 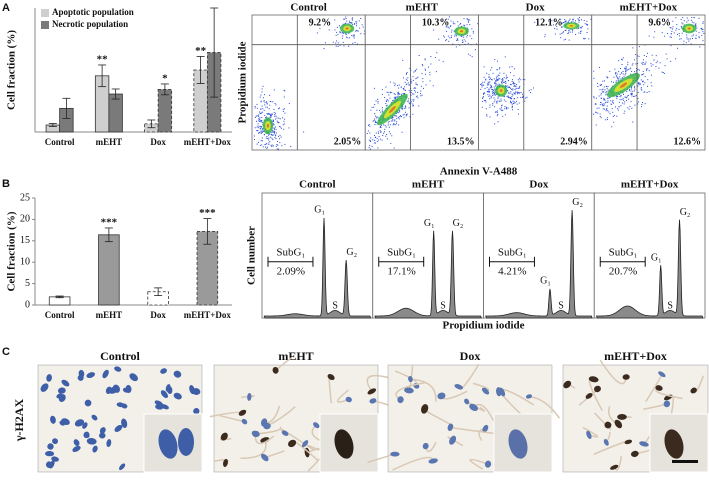 What do you see at coordinates (659, 22) in the screenshot?
I see `upper-right-percent: 9.6%` at bounding box center [659, 22].